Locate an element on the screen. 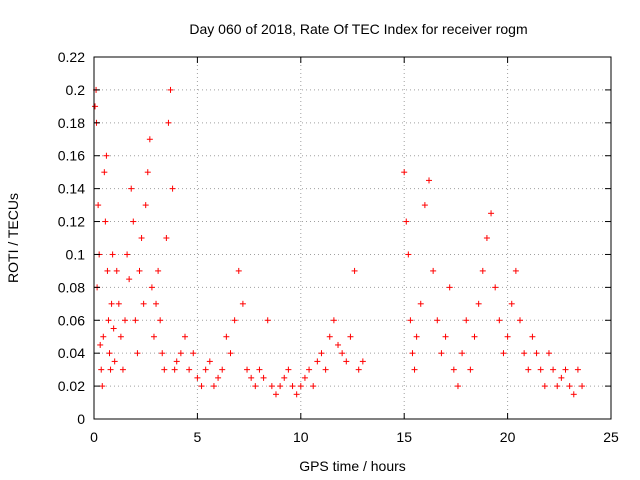 Image resolution: width=640 pixels, height=480 pixels. y-tick-label: 0.16 is located at coordinates (71, 156).